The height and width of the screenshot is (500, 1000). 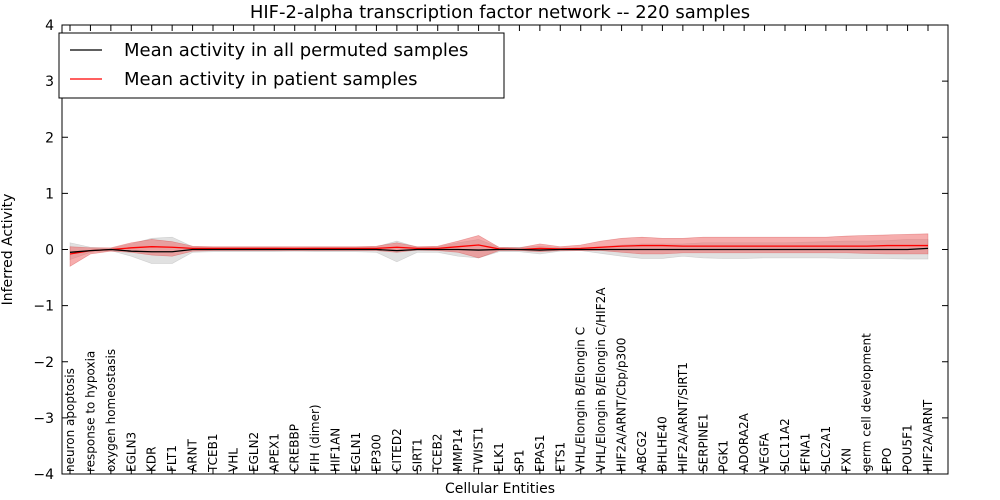 What do you see at coordinates (662, 444) in the screenshot?
I see `x-category-label: BHLHE40` at bounding box center [662, 444].